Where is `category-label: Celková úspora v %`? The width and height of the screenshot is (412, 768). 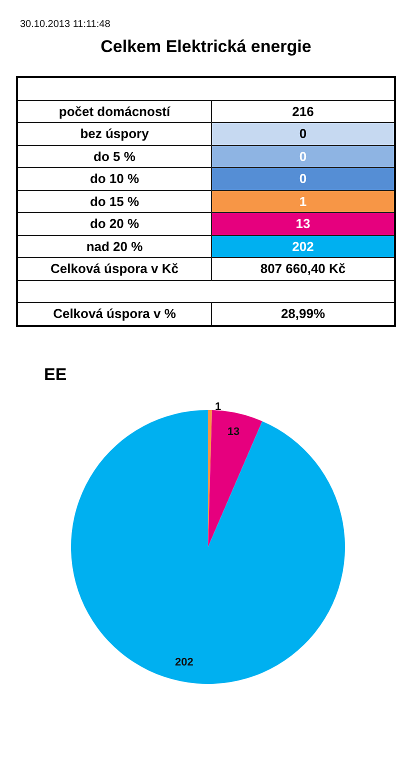 category-label: Celková úspora v % is located at coordinates (114, 314).